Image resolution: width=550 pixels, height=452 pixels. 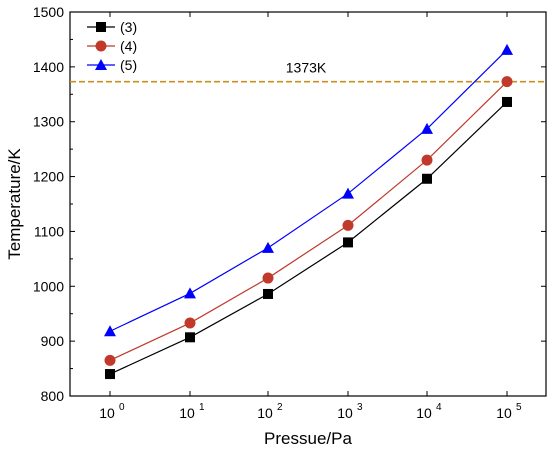 I want to click on y-tick-label: 1300, so click(x=48, y=122).